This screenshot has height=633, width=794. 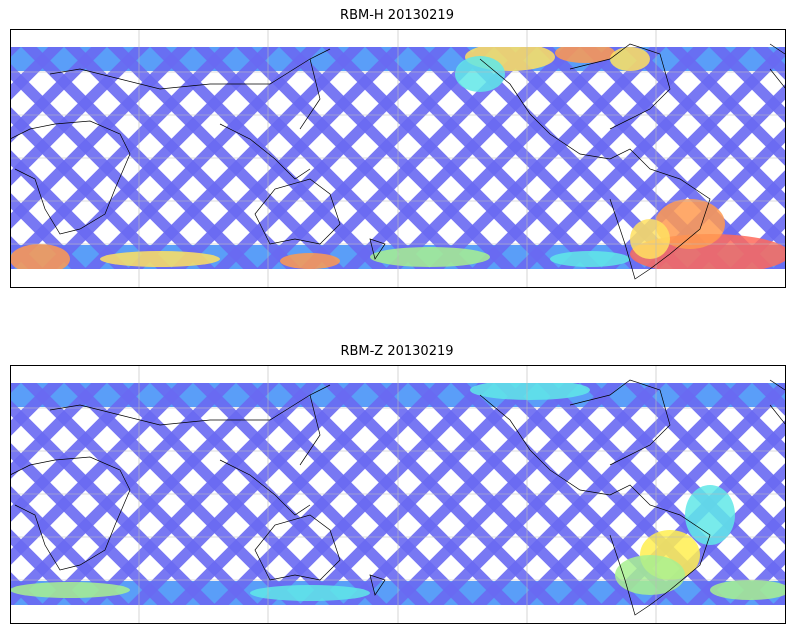 I want to click on map-title-rbm-z: RBM-Z 20130219, so click(x=397, y=351).